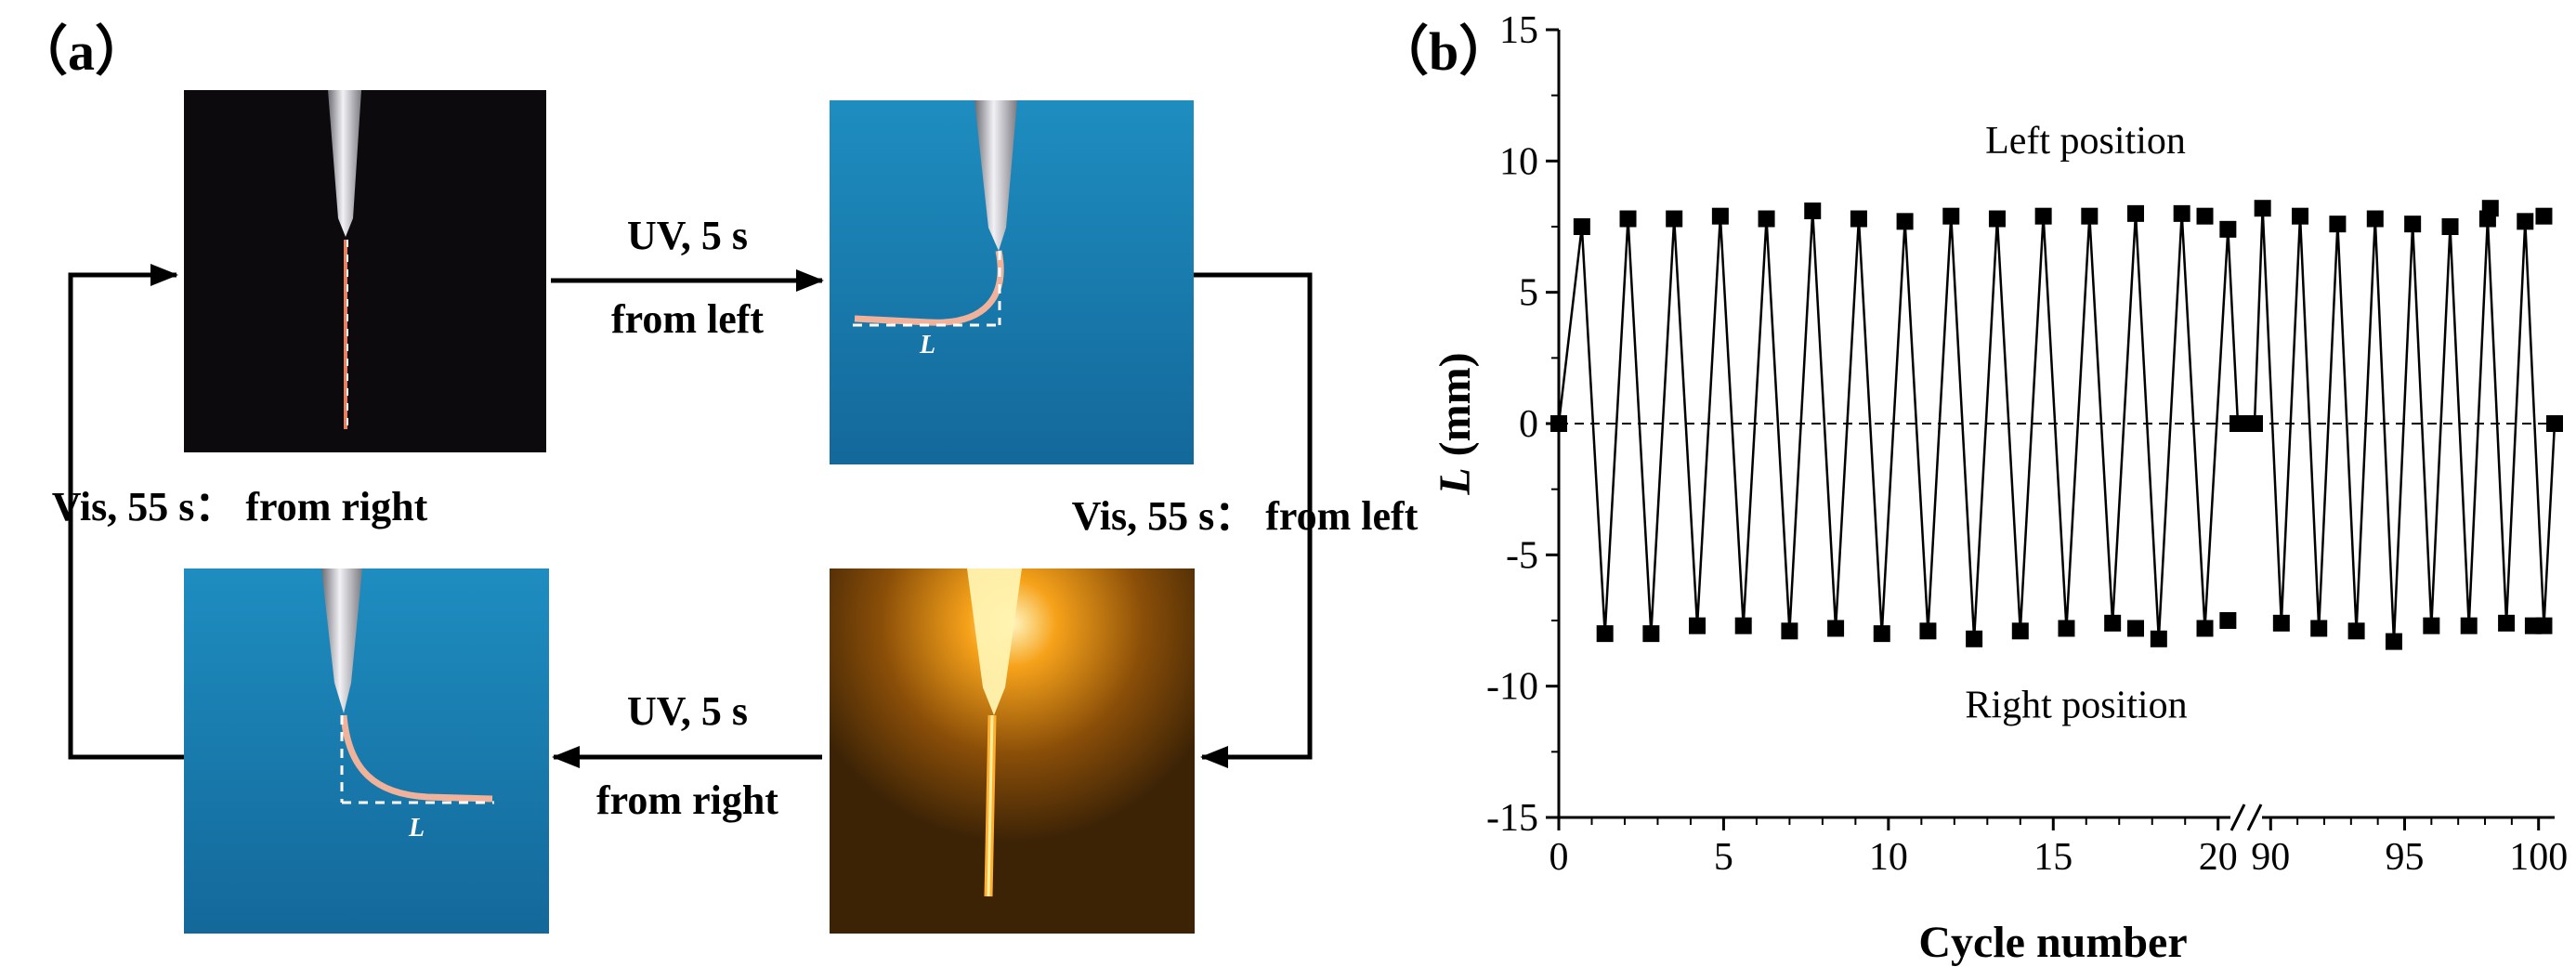 Image resolution: width=2576 pixels, height=980 pixels. Describe the element at coordinates (2052, 942) in the screenshot. I see `x-axis-title: Cycle number` at that location.